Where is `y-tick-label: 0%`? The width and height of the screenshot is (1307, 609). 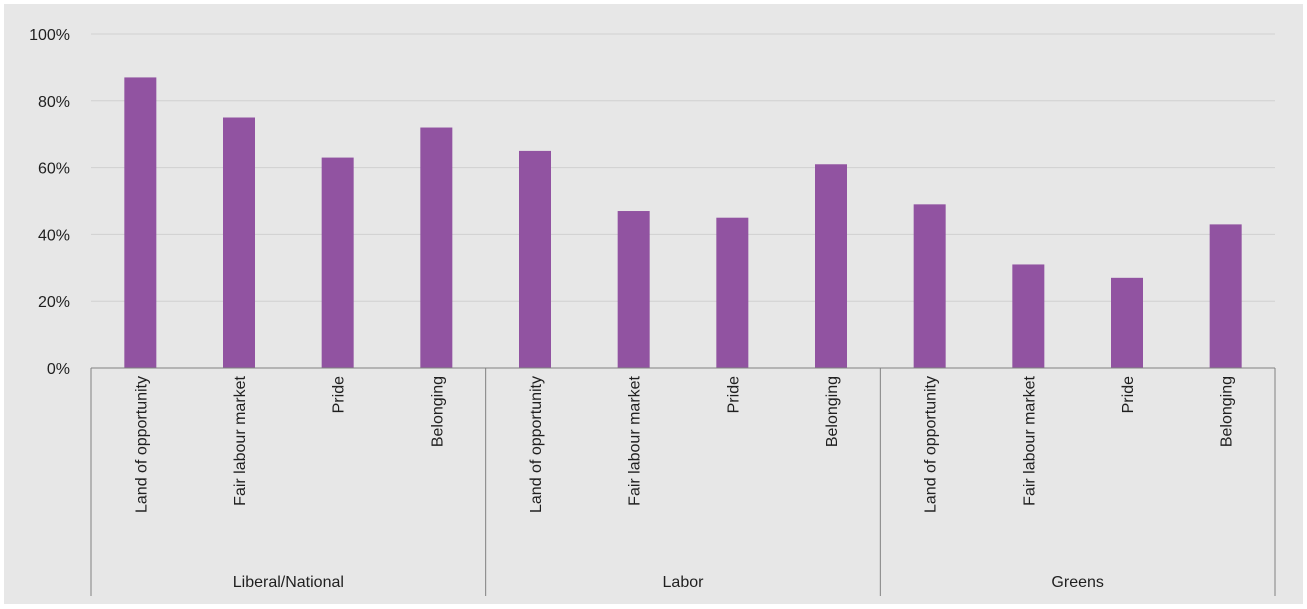 y-tick-label: 0% is located at coordinates (58, 369).